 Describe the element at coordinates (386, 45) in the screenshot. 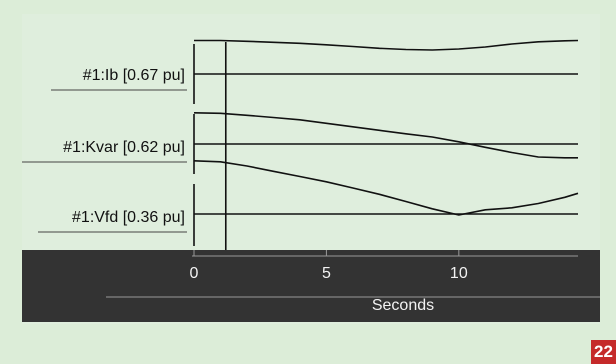

I see `trace-ib` at that location.